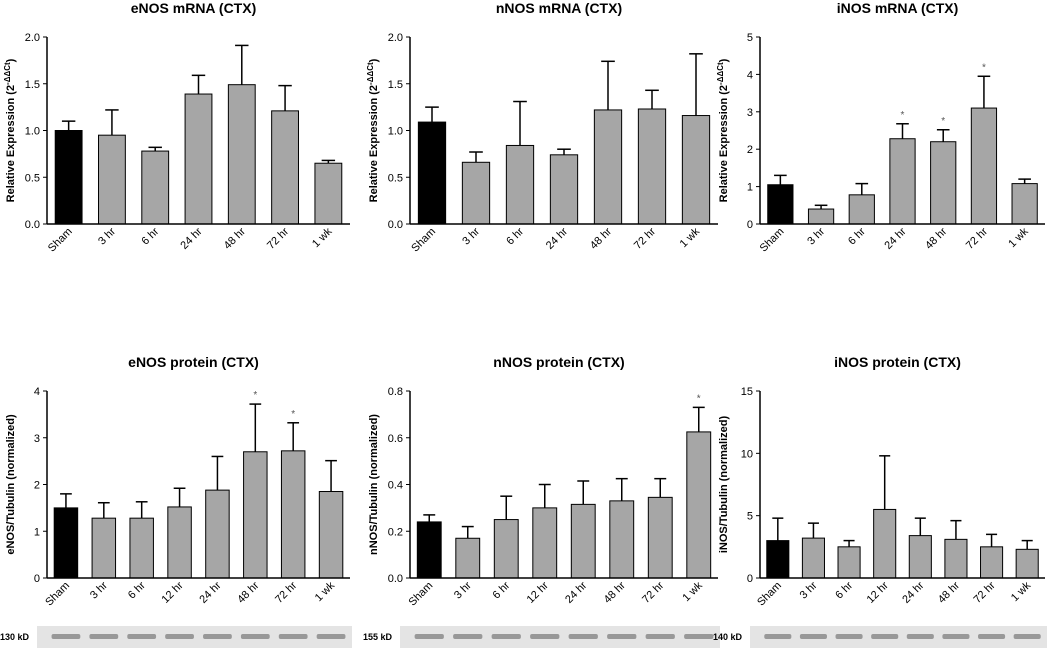 The width and height of the screenshot is (1050, 662). I want to click on y-tick-label: 0.2, so click(395, 532).